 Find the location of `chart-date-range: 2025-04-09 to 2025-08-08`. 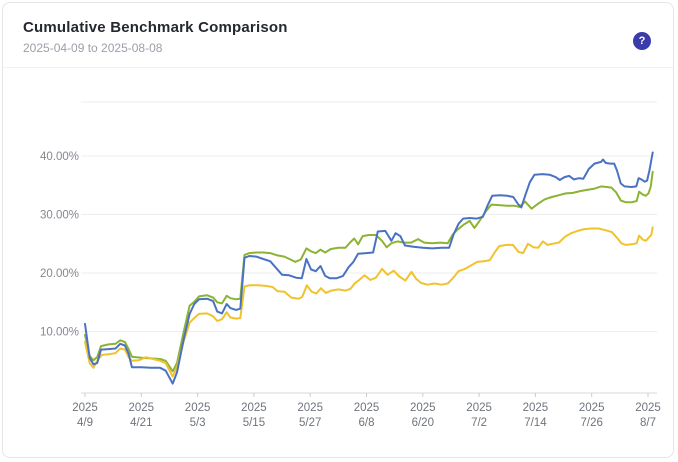

chart-date-range: 2025-04-09 to 2025-08-08 is located at coordinates (93, 48).